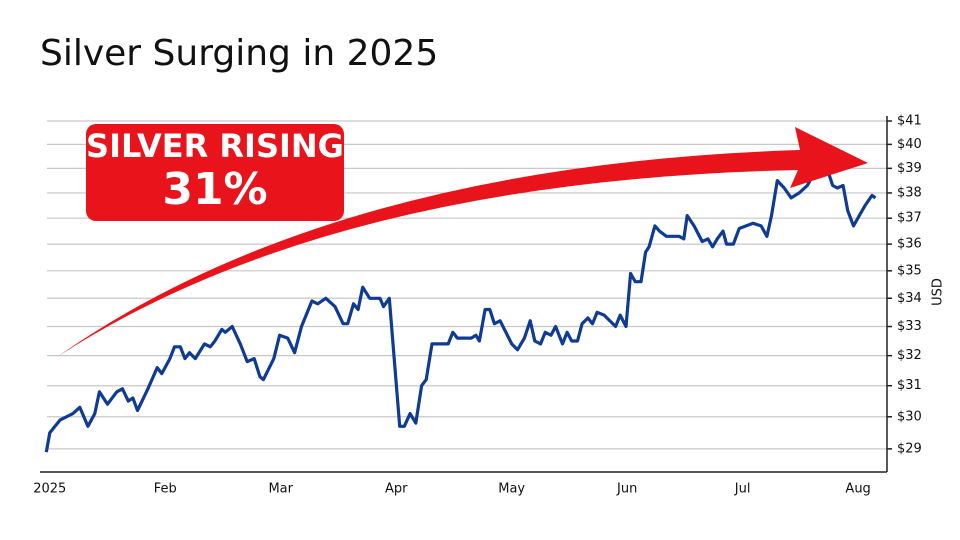 The width and height of the screenshot is (960, 540). Describe the element at coordinates (909, 448) in the screenshot. I see `y-tick-label: $29` at that location.